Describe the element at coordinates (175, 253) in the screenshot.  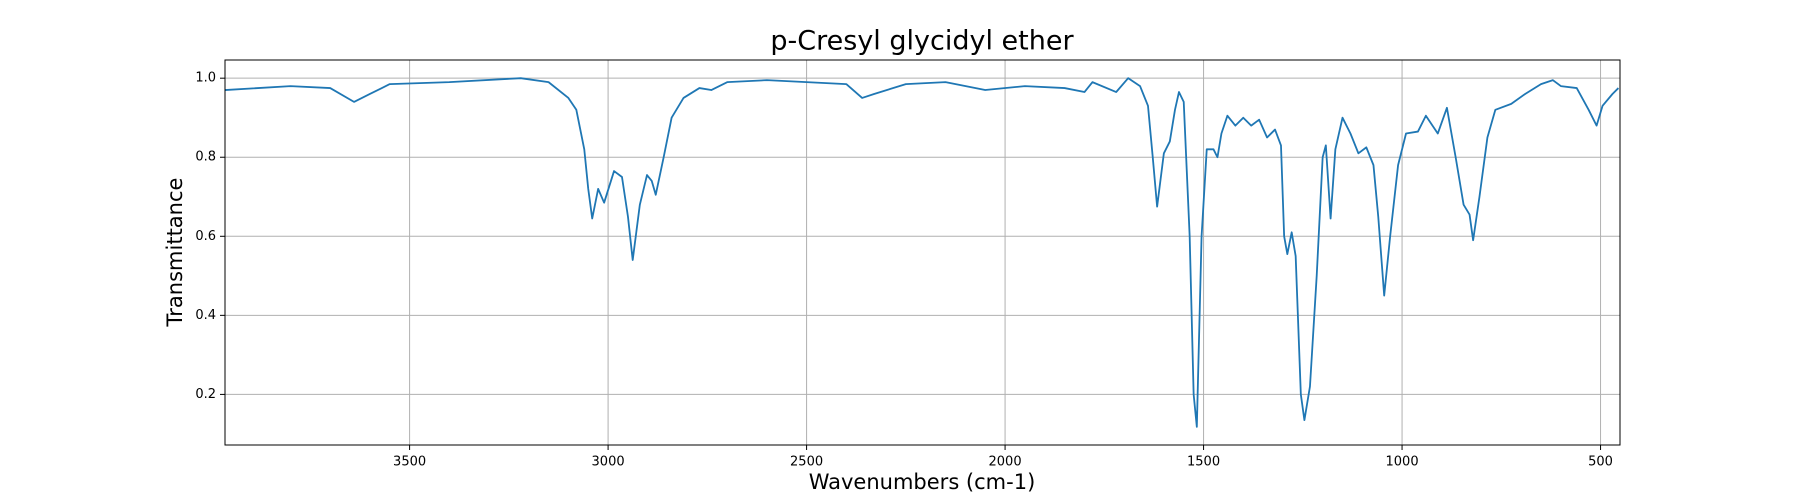
I see `y-axis-label: Transmittance` at that location.